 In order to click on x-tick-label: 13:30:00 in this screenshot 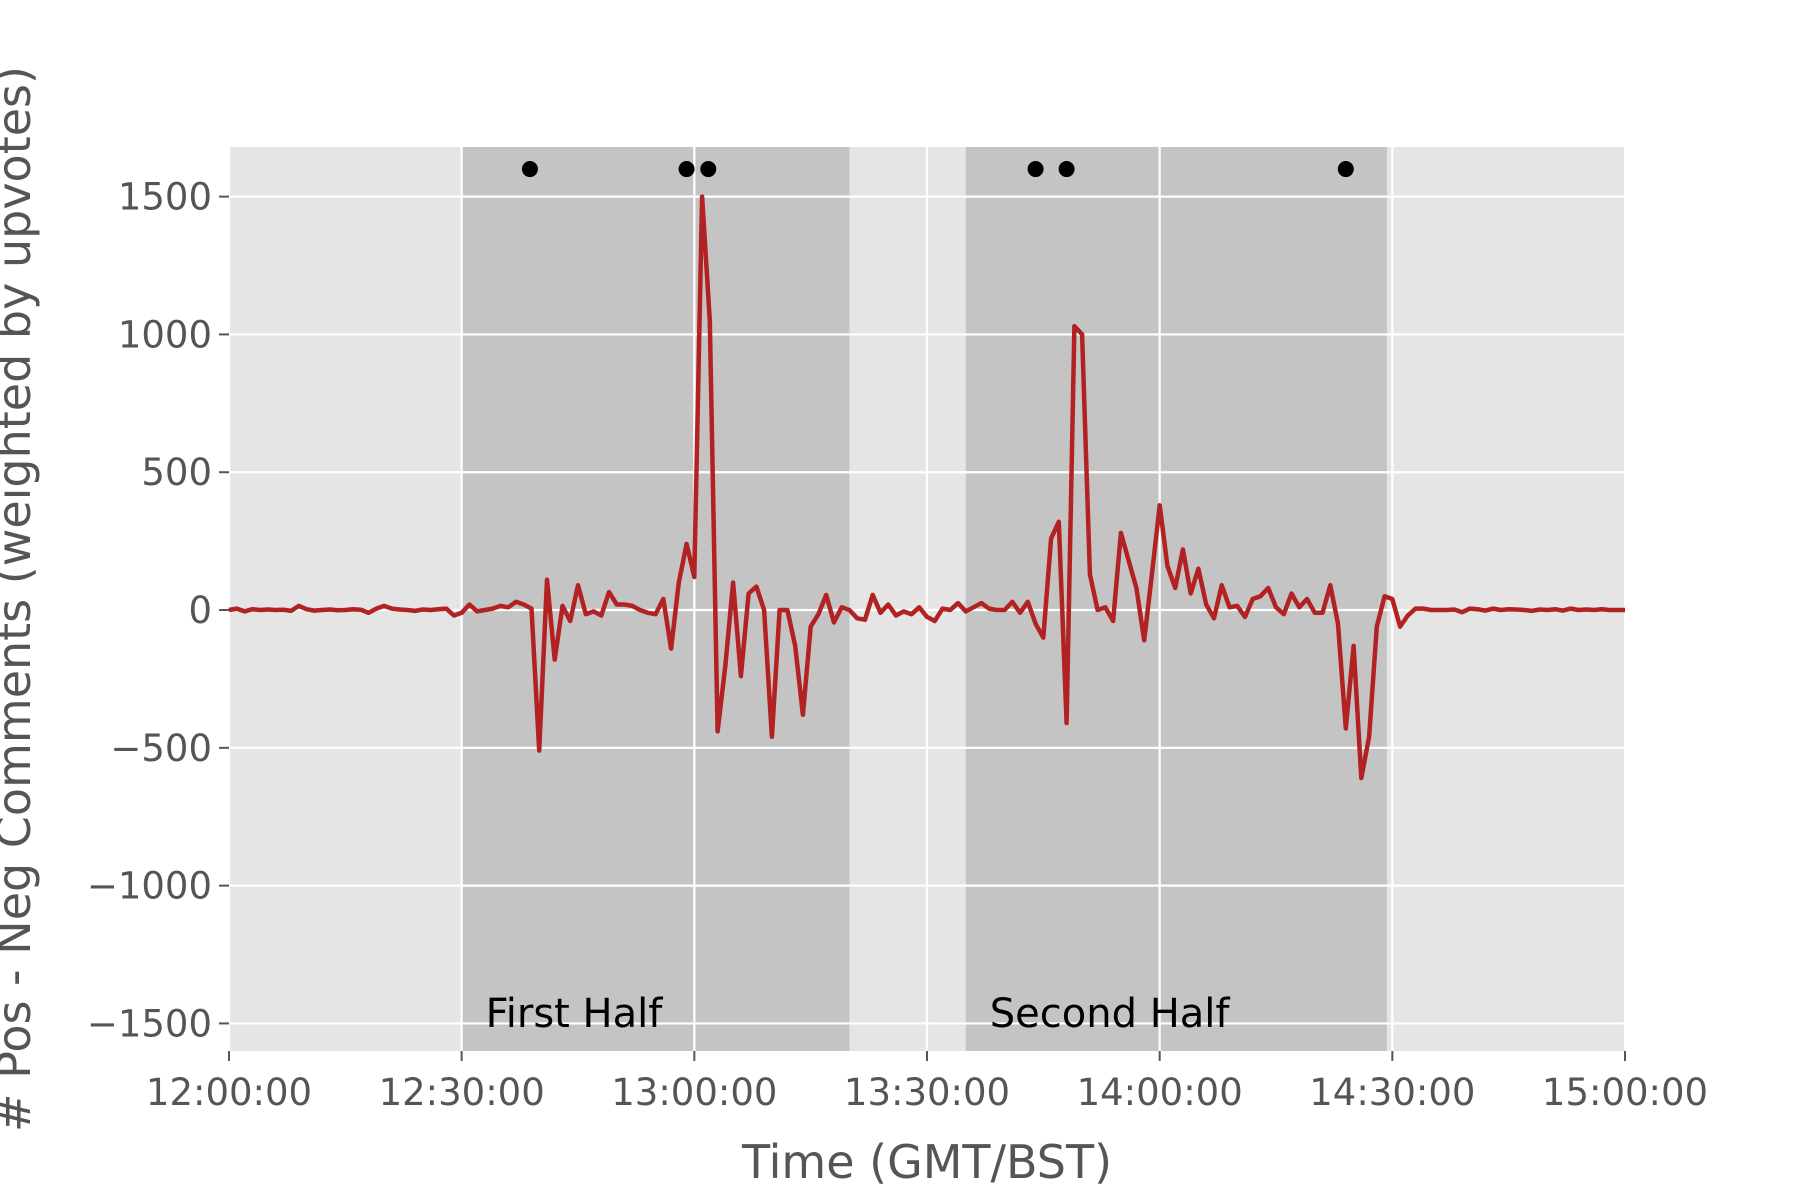, I will do `click(927, 1092)`.